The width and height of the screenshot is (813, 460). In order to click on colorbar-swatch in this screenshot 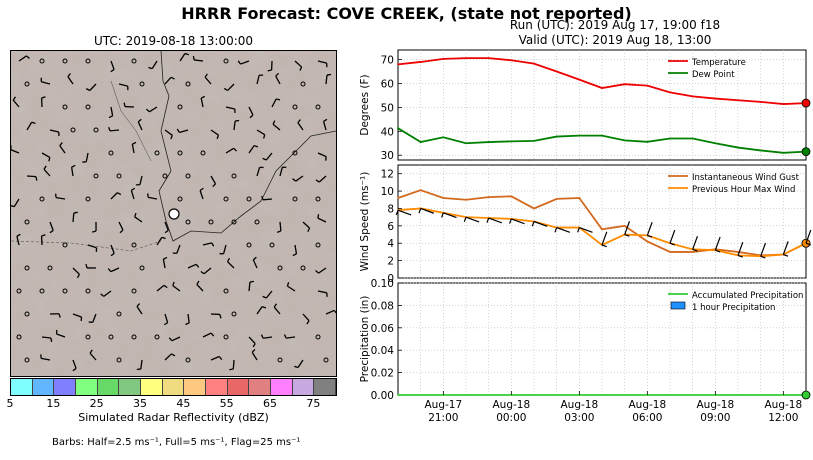, I will do `click(130, 387)`.